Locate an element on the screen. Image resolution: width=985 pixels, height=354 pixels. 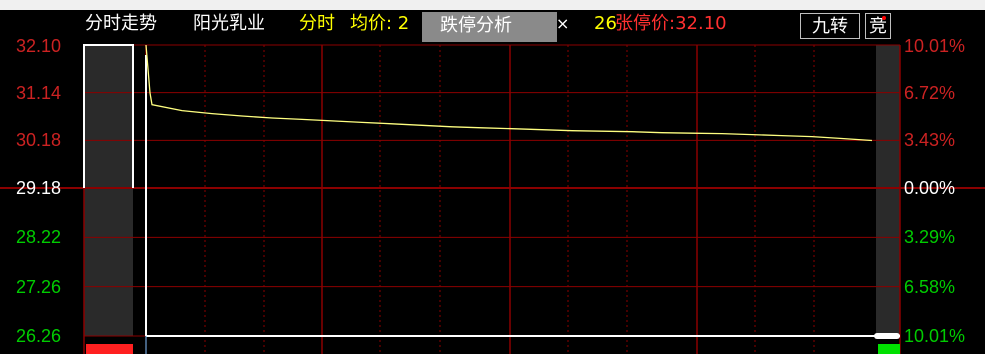
price-label: 32.10 is located at coordinates (39, 46).